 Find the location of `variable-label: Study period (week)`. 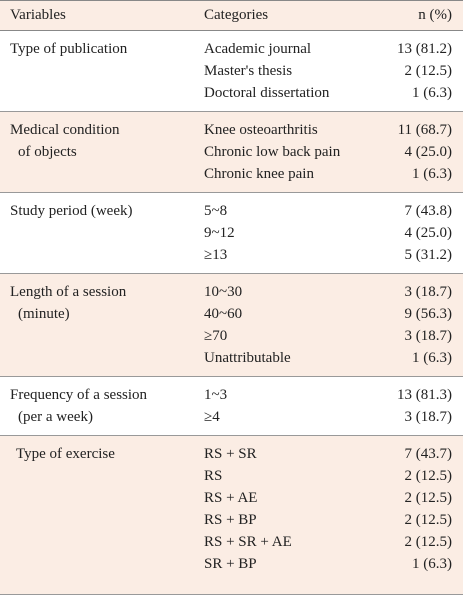

variable-label: Study period (week) is located at coordinates (71, 211).